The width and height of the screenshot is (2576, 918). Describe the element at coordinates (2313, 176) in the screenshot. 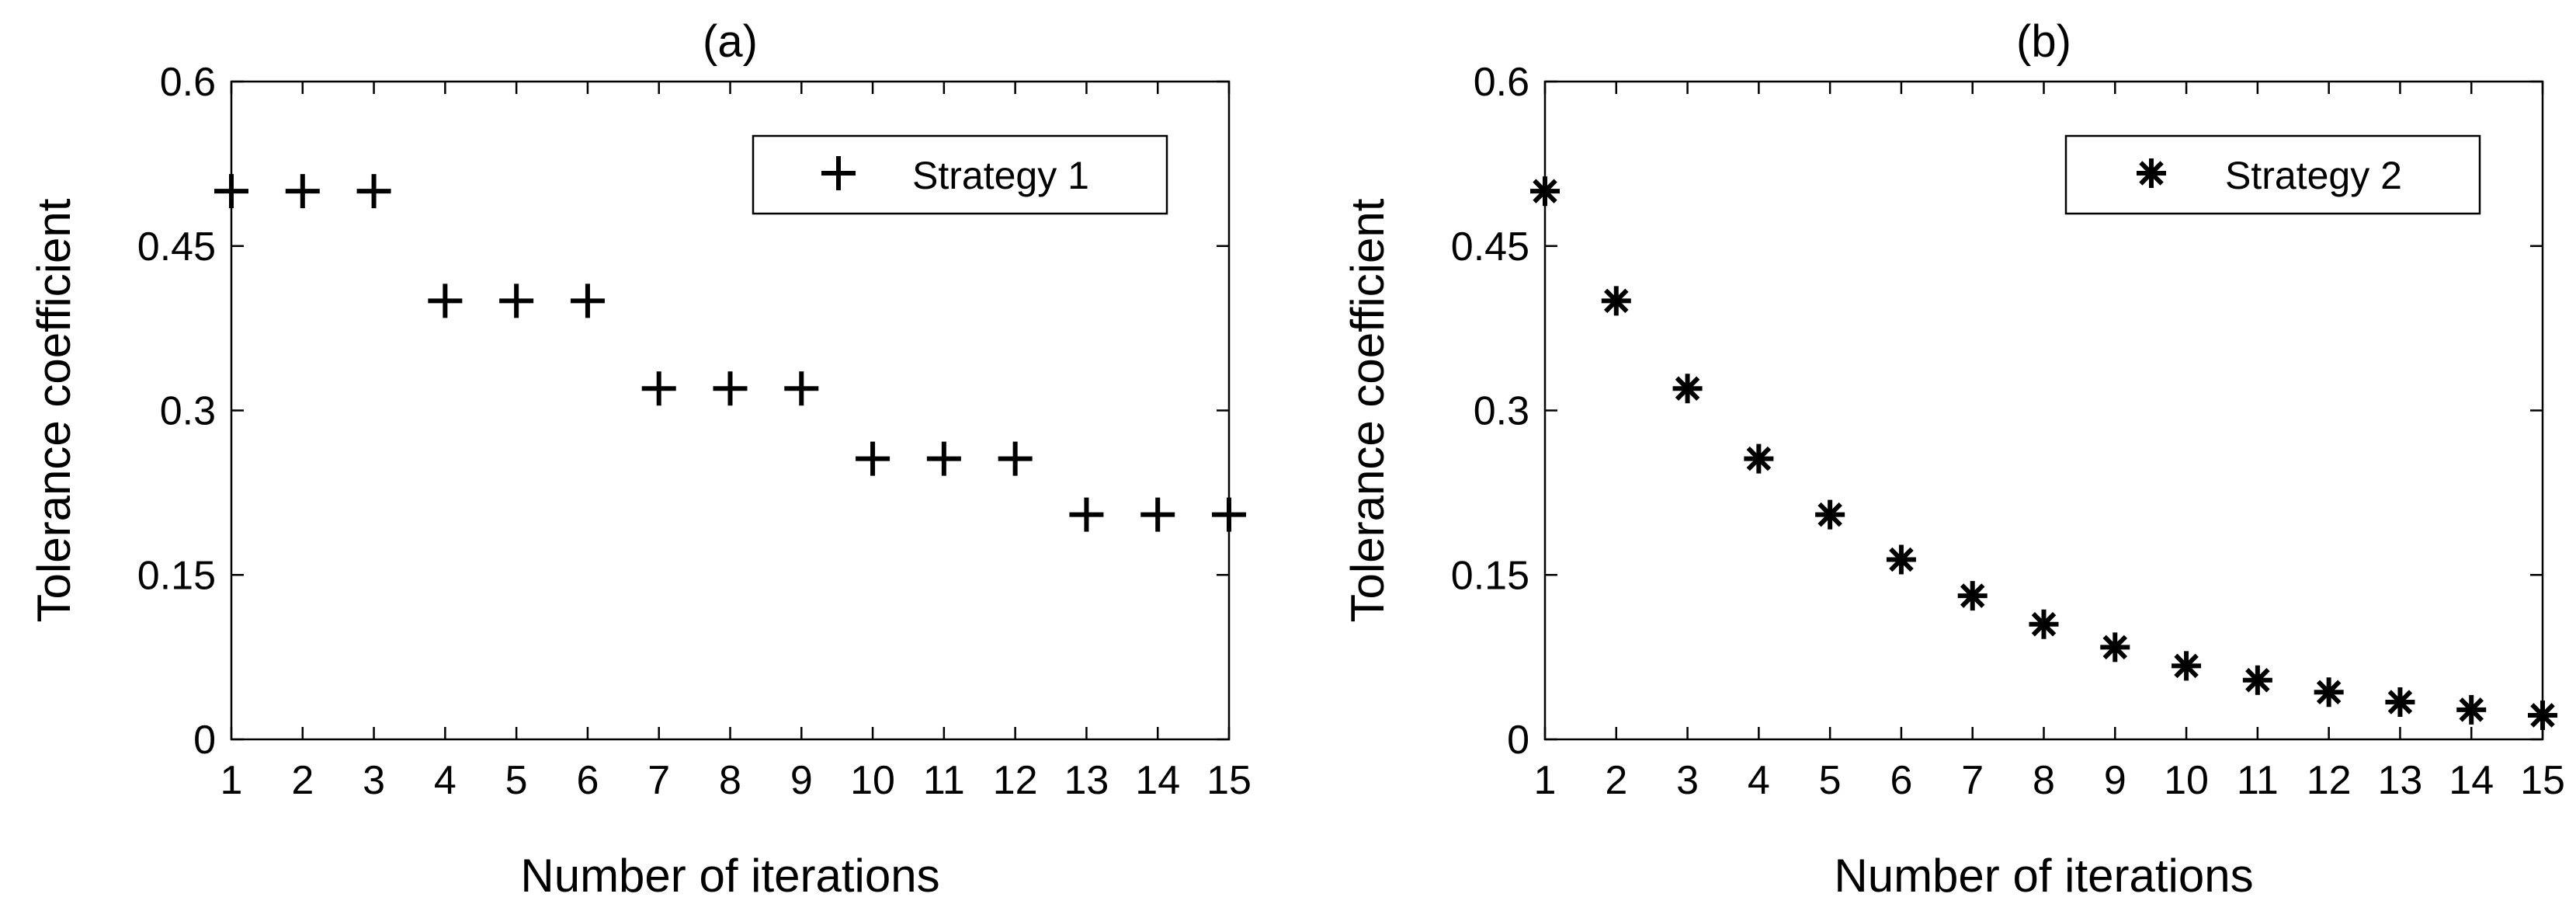

I see `legend-label: Strategy 2` at that location.